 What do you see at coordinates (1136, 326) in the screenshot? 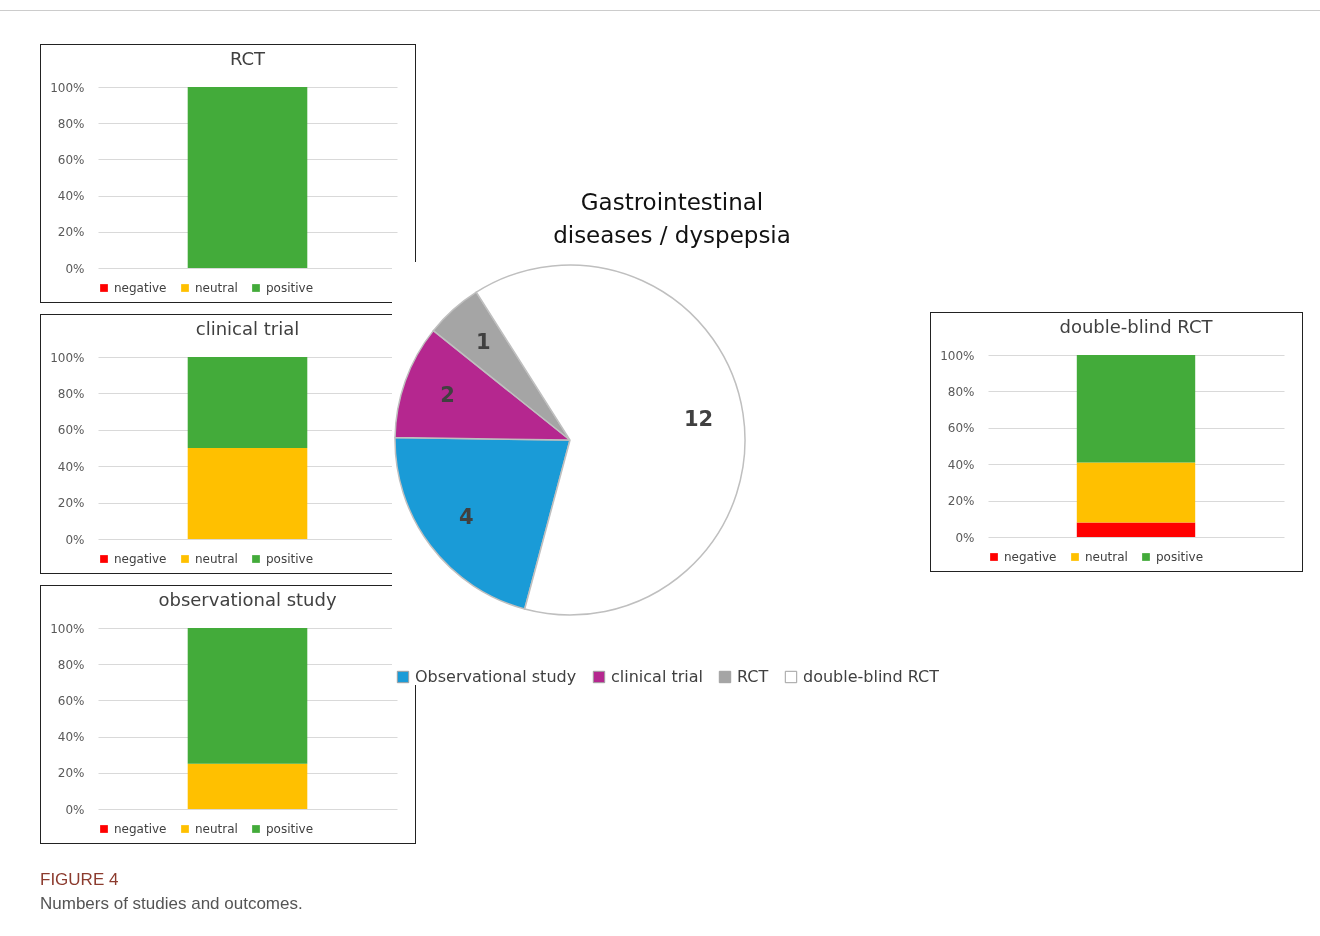
I see `chart-title: double-blind RCT` at bounding box center [1136, 326].